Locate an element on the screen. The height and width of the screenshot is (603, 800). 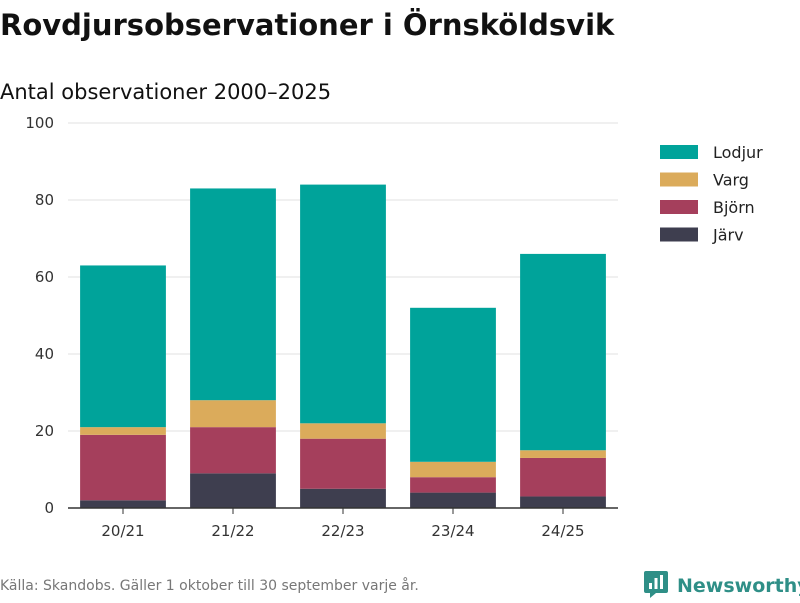
y-tick-label: 20 is located at coordinates (44, 431).